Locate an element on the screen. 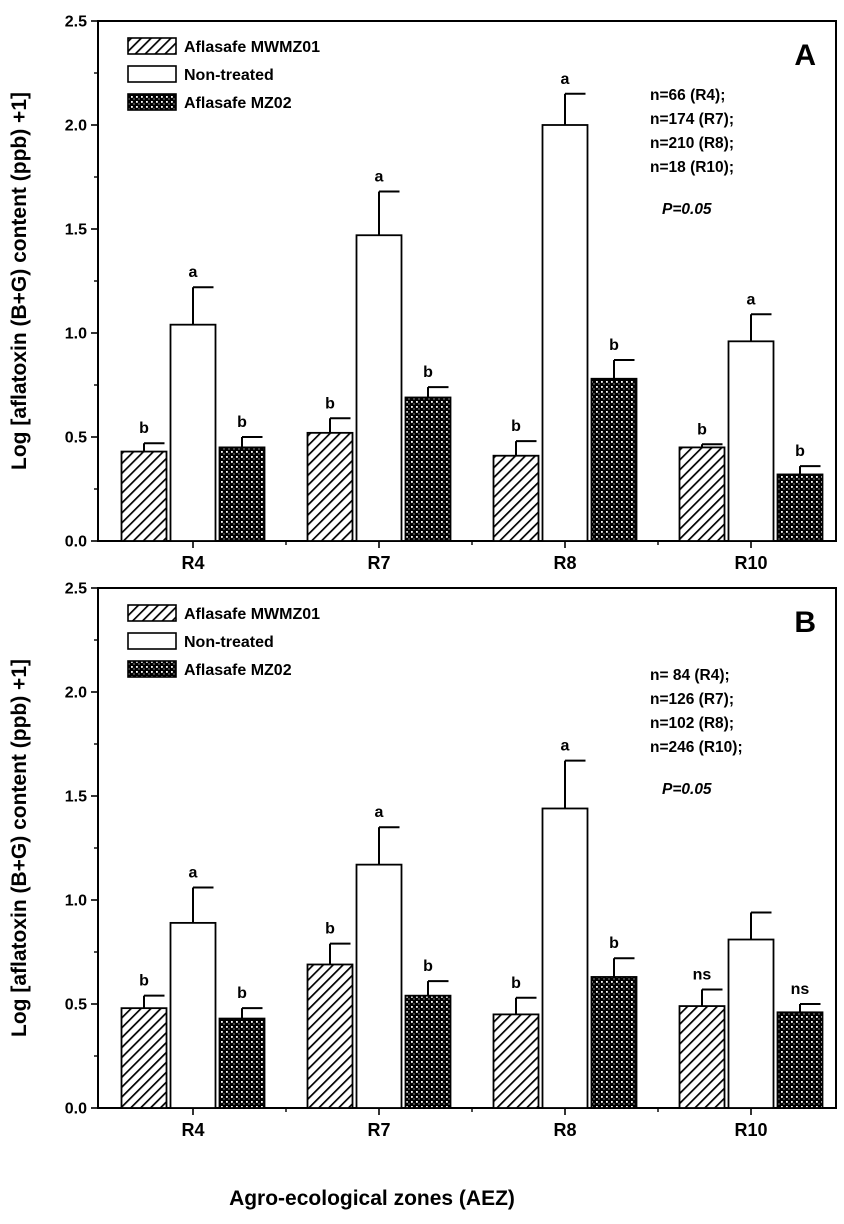 The height and width of the screenshot is (1224, 844). sample-size-note: n=102 (R8); is located at coordinates (692, 723).